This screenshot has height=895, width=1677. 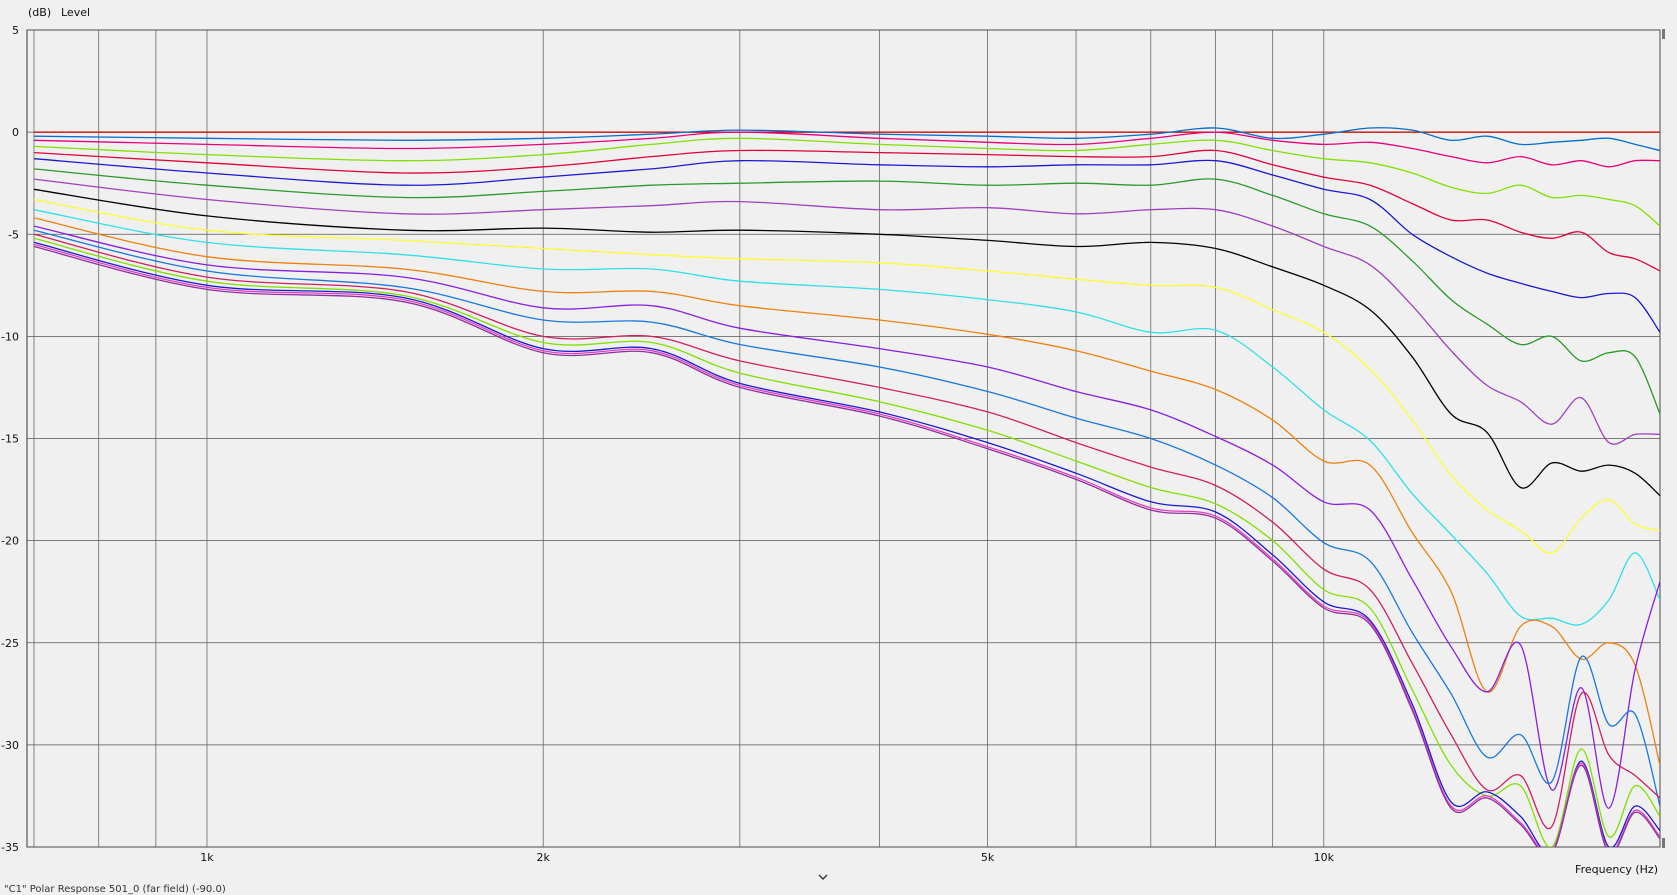 What do you see at coordinates (39, 12) in the screenshot?
I see `y-axis-unit: (dB)` at bounding box center [39, 12].